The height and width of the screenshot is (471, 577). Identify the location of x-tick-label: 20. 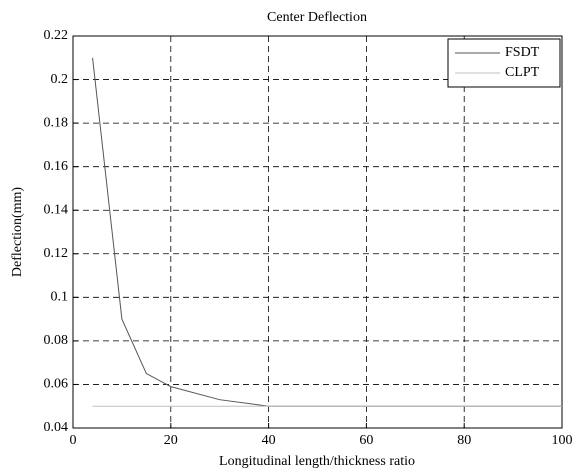
(171, 440).